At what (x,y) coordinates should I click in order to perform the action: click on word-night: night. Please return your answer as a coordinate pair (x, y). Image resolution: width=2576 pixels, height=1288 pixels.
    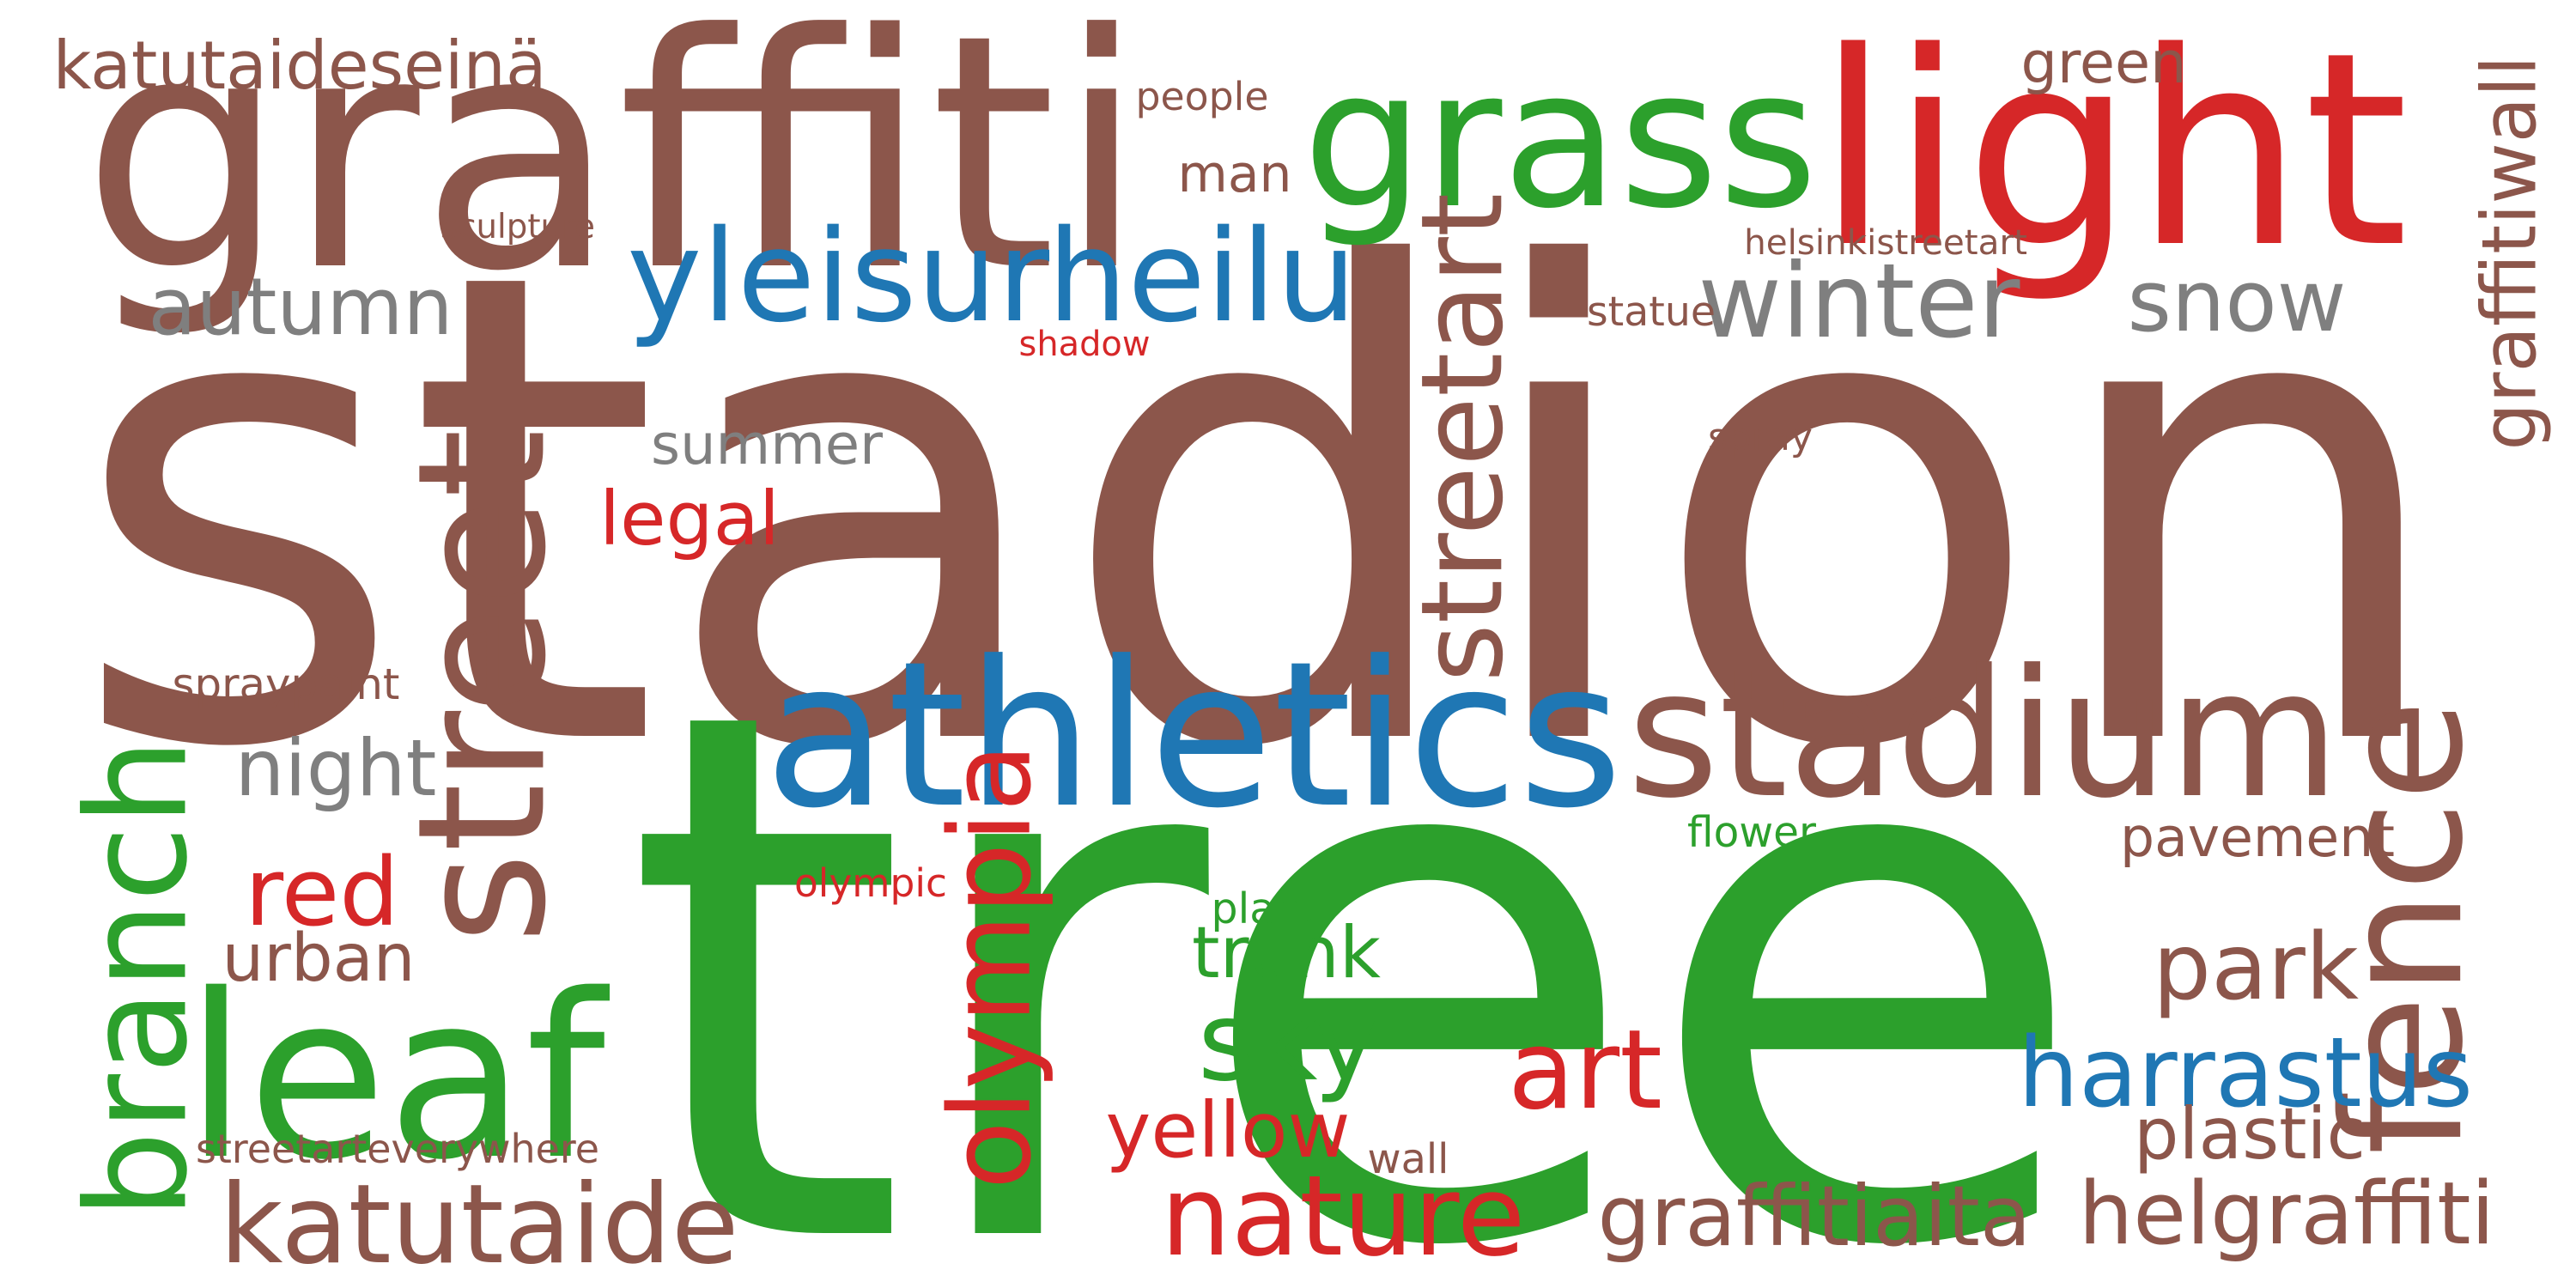
    Looking at the image, I should click on (335, 768).